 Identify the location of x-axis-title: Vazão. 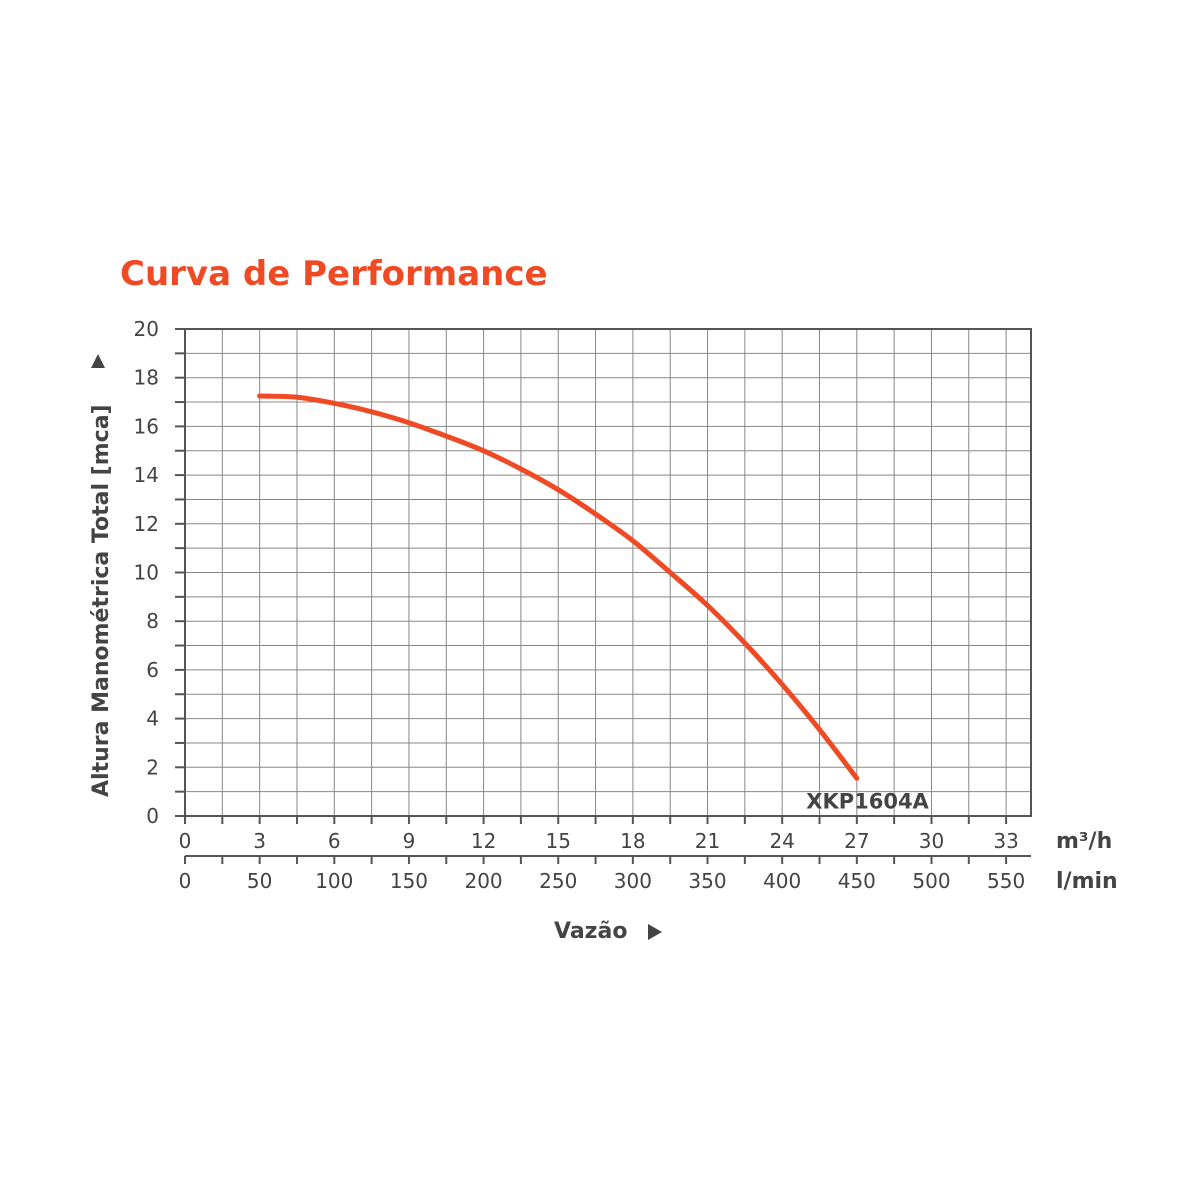
(590, 931).